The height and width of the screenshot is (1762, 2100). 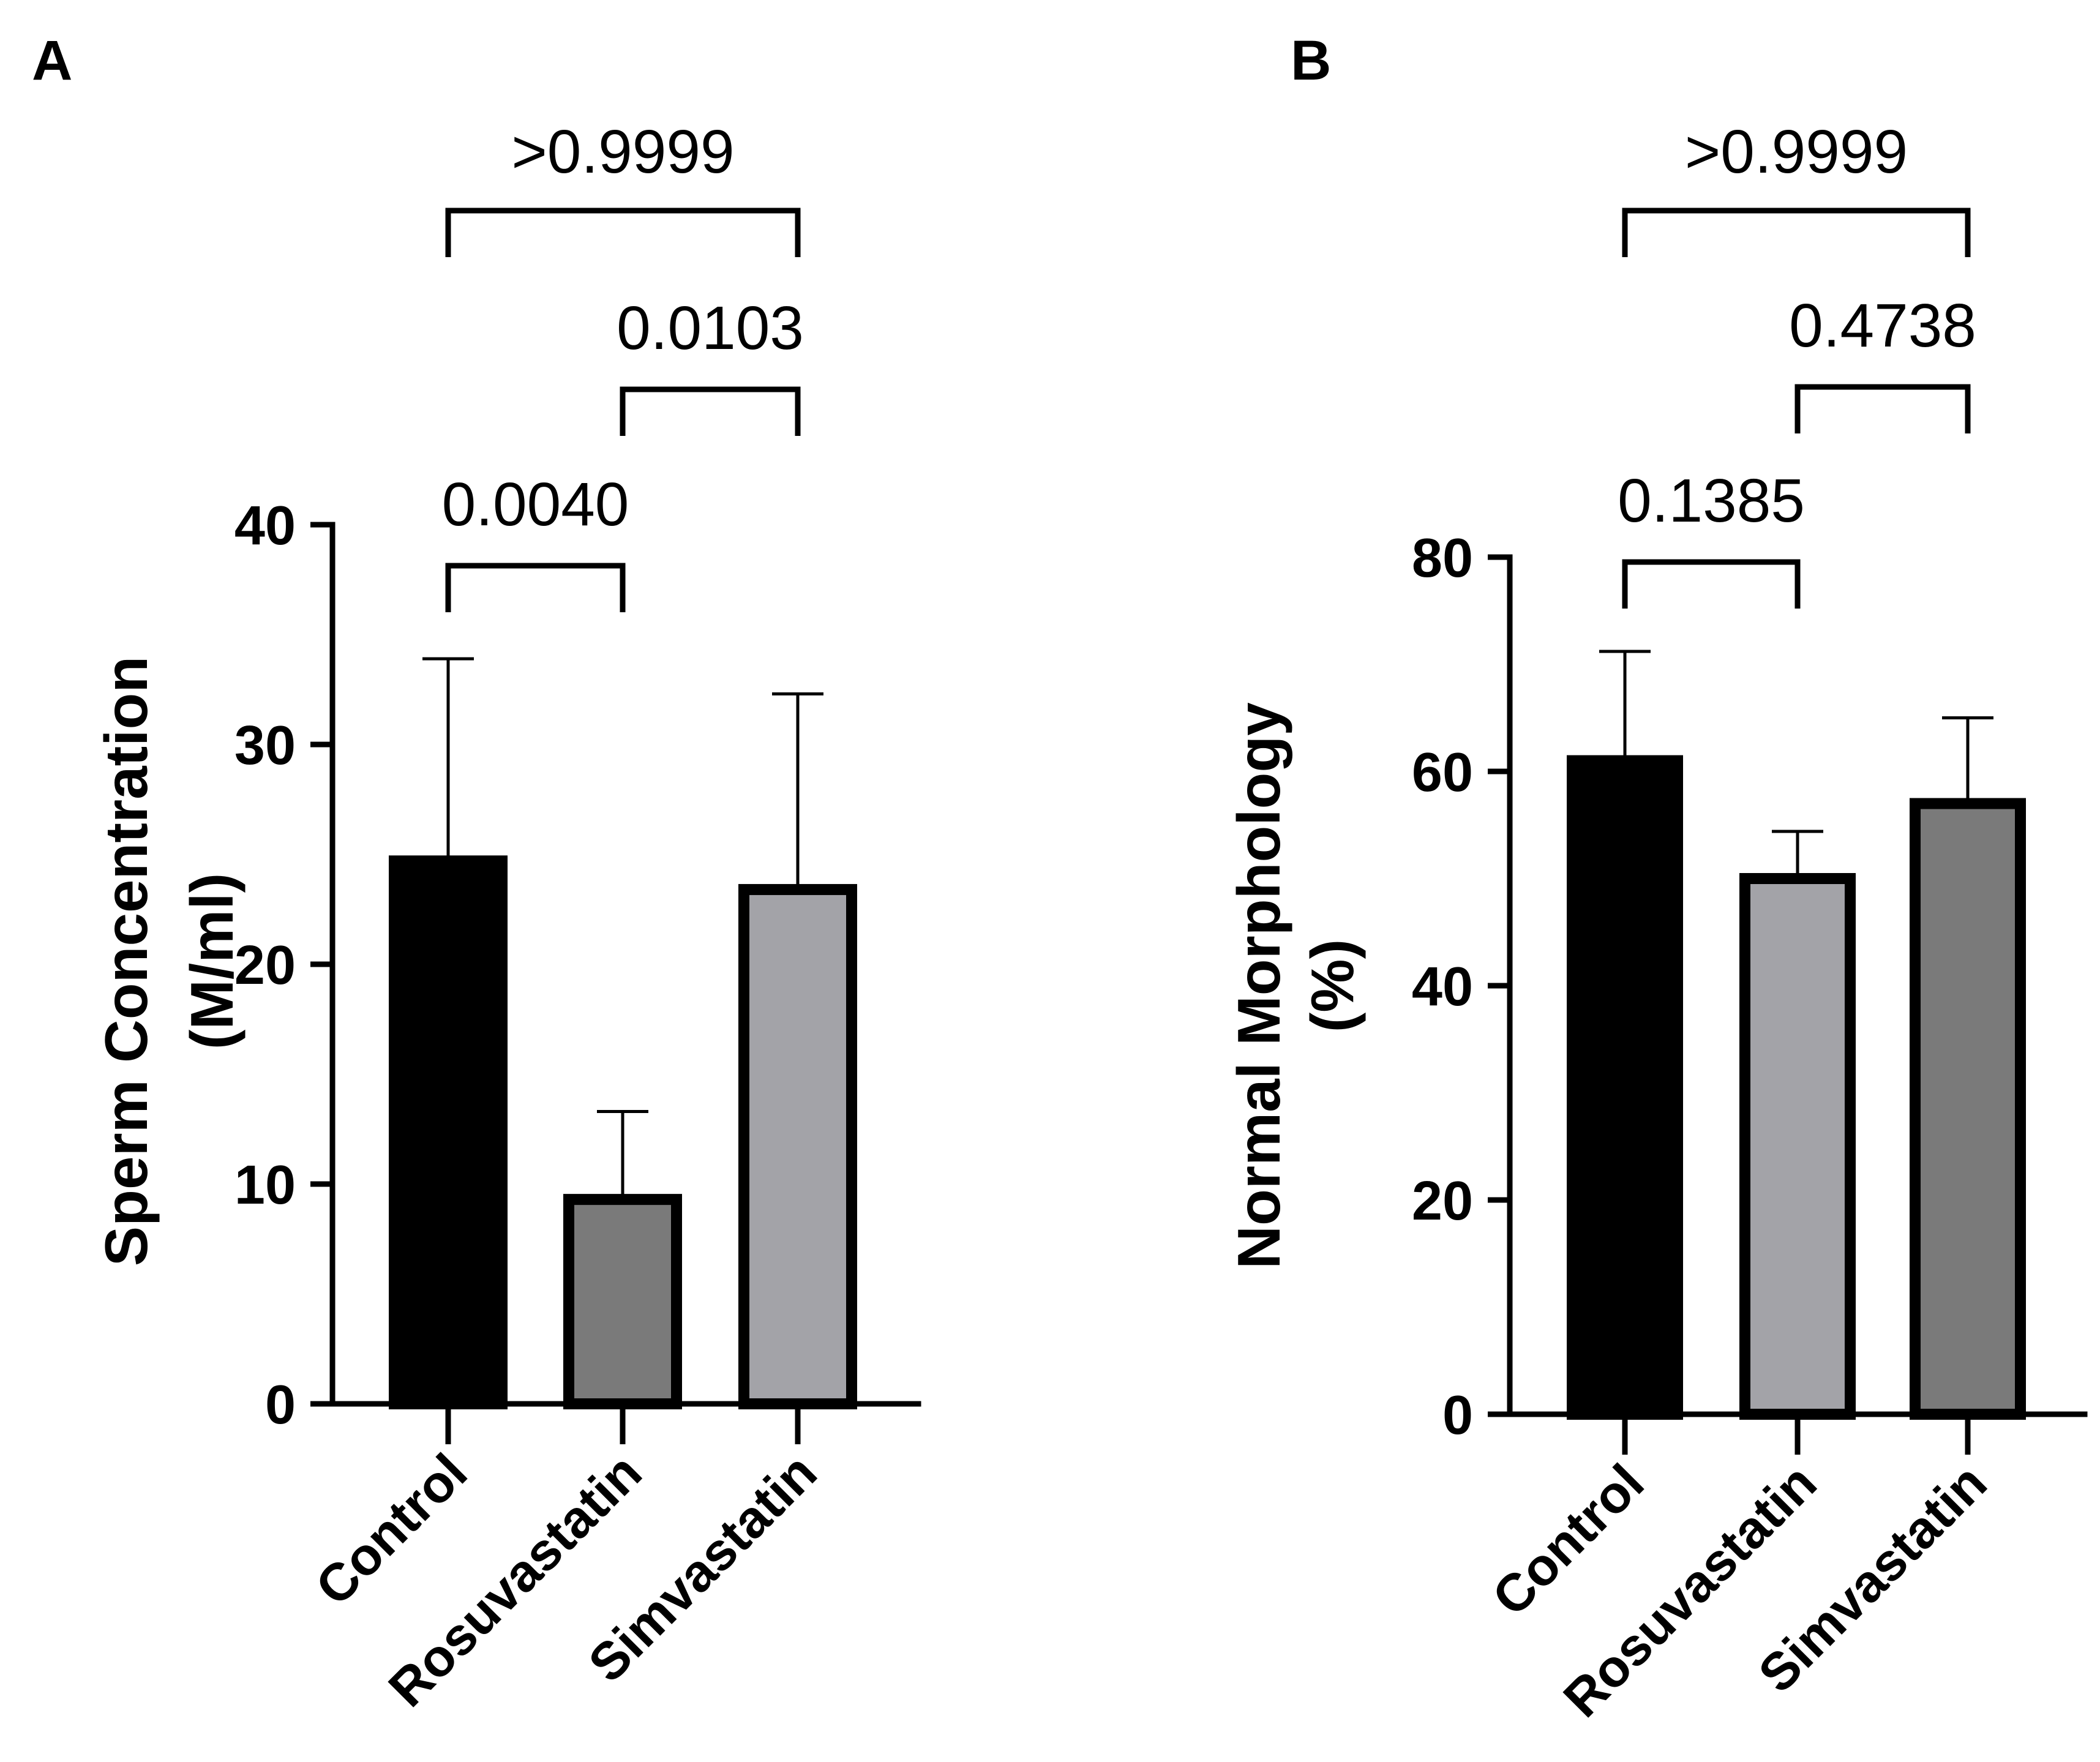 I want to click on y-axis-title-line-2: (M/ml), so click(x=212, y=961).